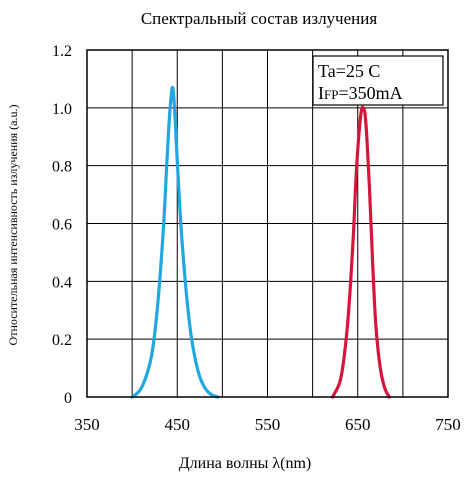 This screenshot has width=465, height=477. I want to click on annotation-current-suffix: =350mA, so click(370, 93).